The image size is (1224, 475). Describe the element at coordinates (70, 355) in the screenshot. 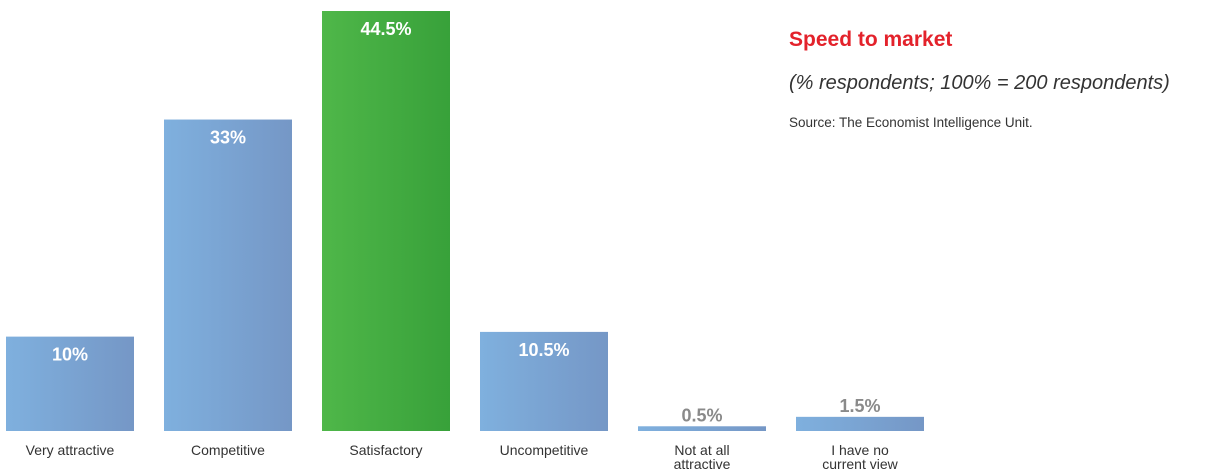

I see `value-label-0: 10%` at that location.